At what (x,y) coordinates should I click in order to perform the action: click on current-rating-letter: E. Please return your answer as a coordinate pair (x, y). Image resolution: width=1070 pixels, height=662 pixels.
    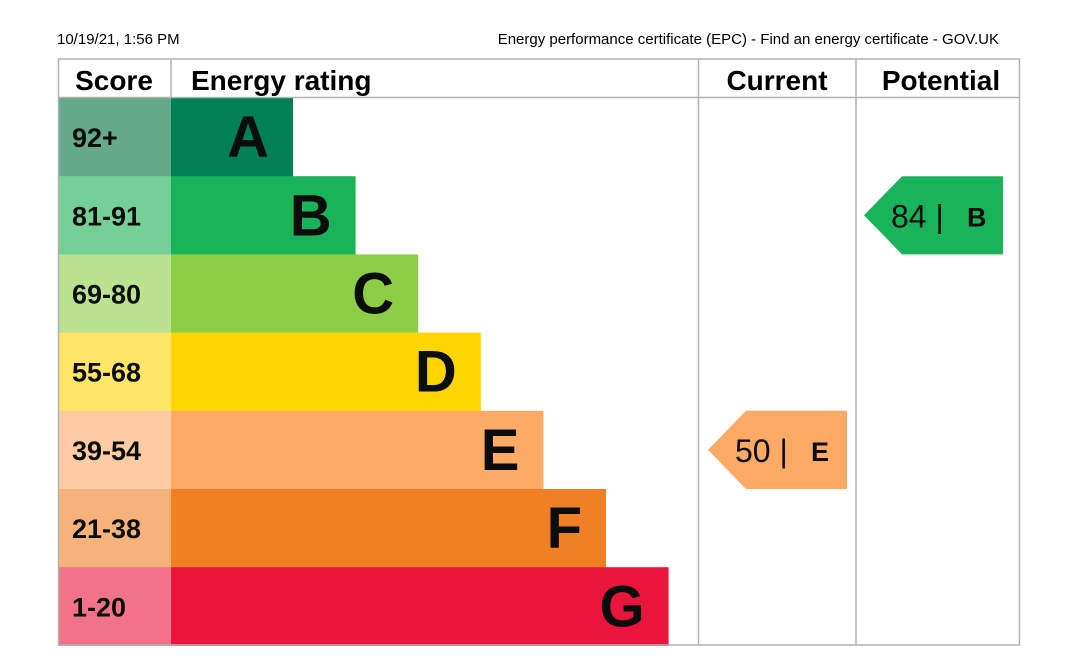
    Looking at the image, I should click on (820, 452).